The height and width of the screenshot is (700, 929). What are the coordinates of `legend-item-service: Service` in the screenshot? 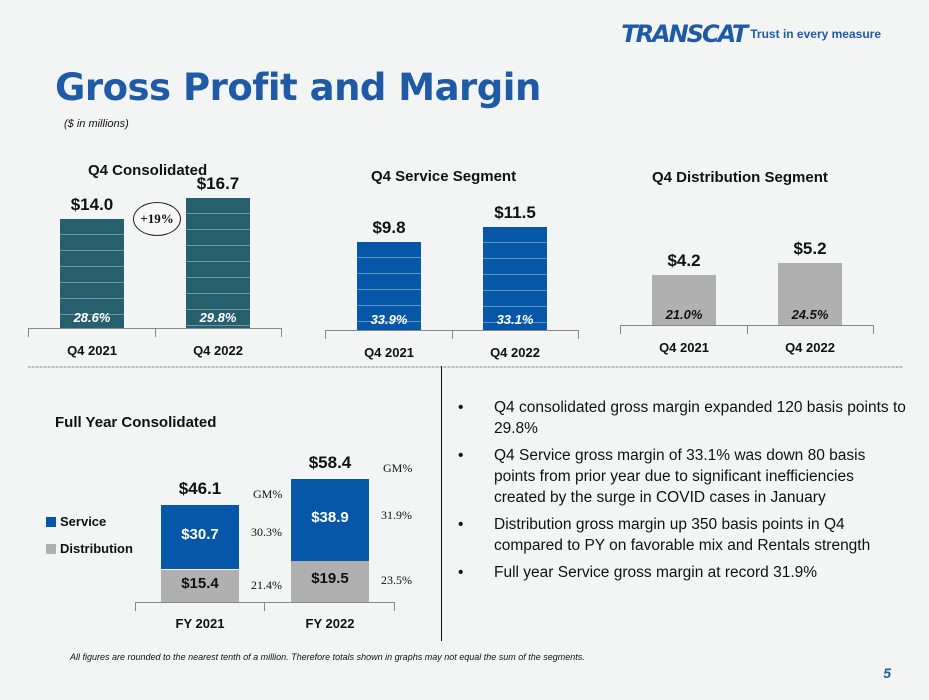 It's located at (76, 521).